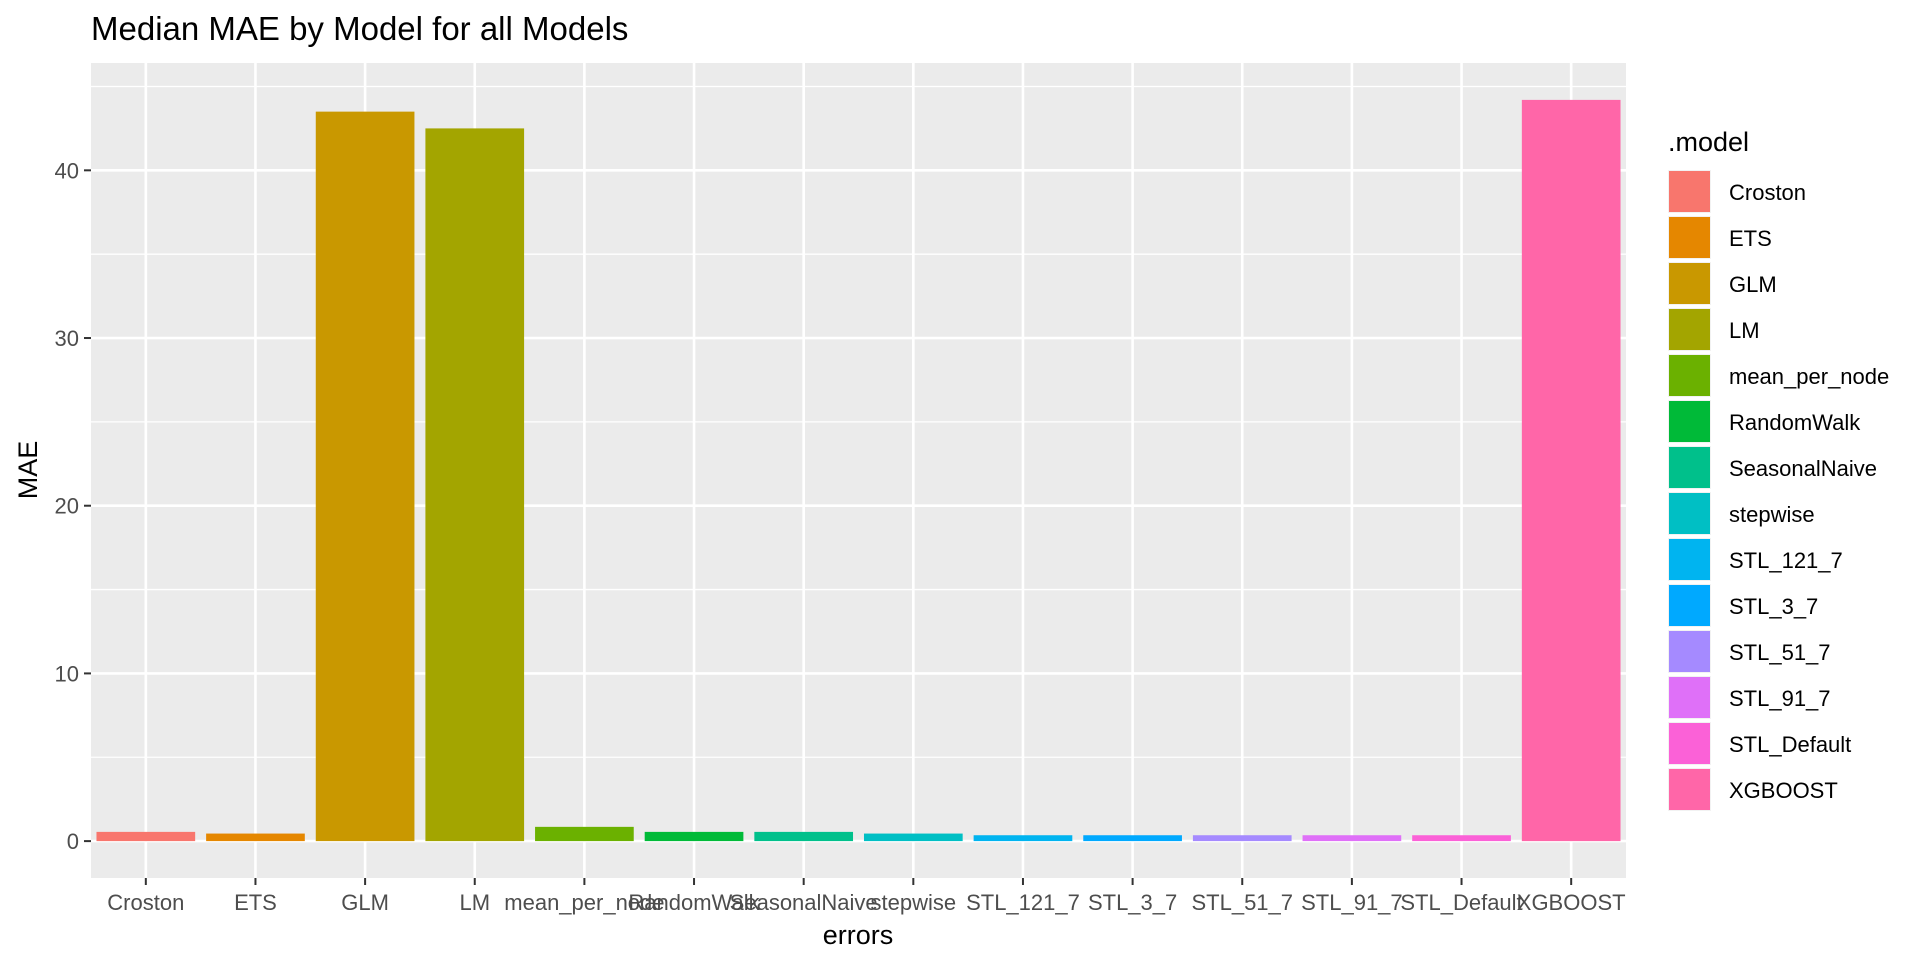  I want to click on y-tick-label: 0, so click(73, 841).